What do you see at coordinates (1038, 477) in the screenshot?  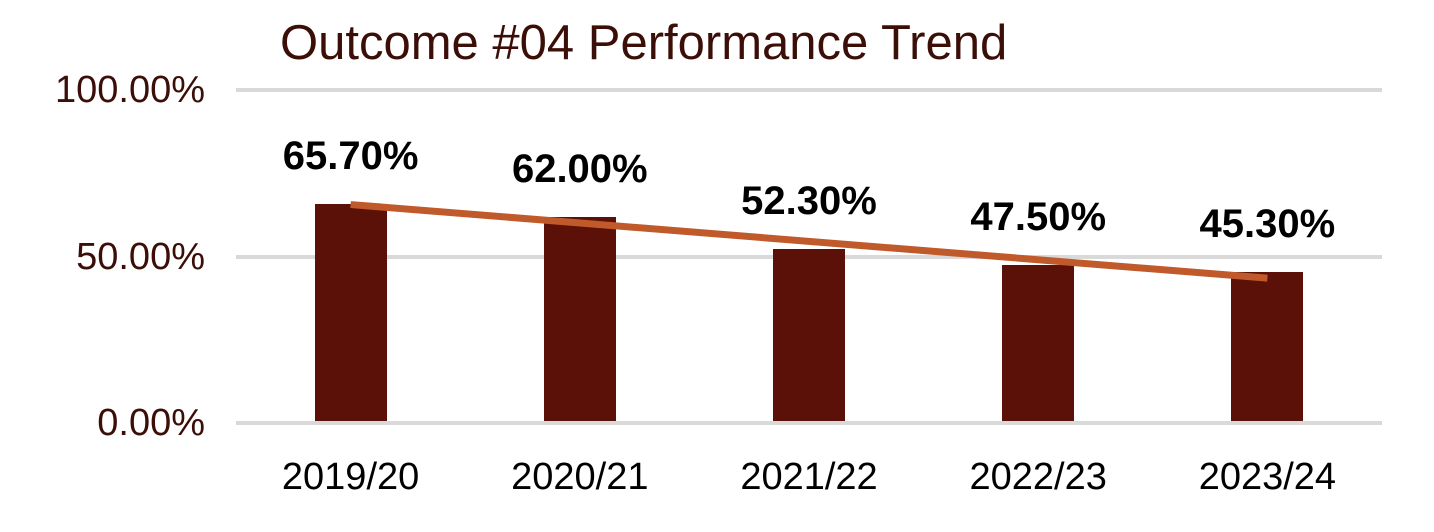 I see `x-axis-category-label: 2022/23` at bounding box center [1038, 477].